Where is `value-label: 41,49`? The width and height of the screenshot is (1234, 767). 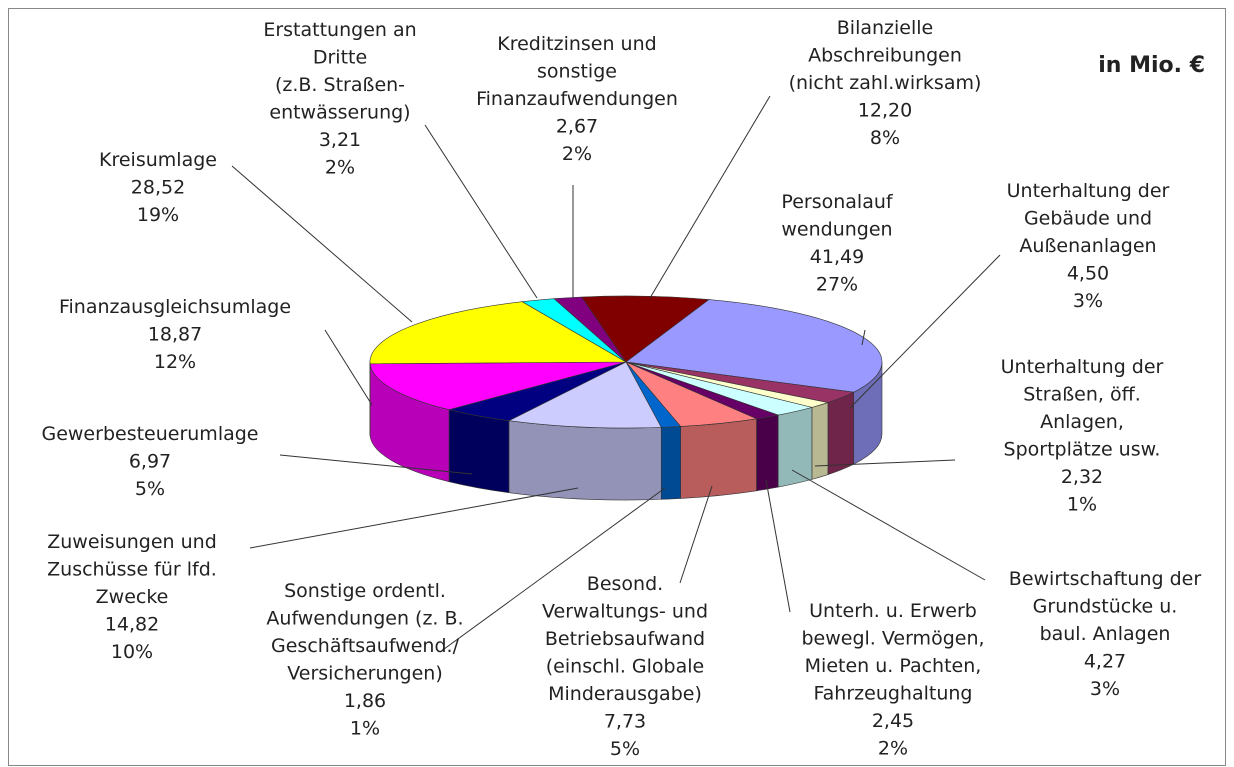
value-label: 41,49 is located at coordinates (837, 257).